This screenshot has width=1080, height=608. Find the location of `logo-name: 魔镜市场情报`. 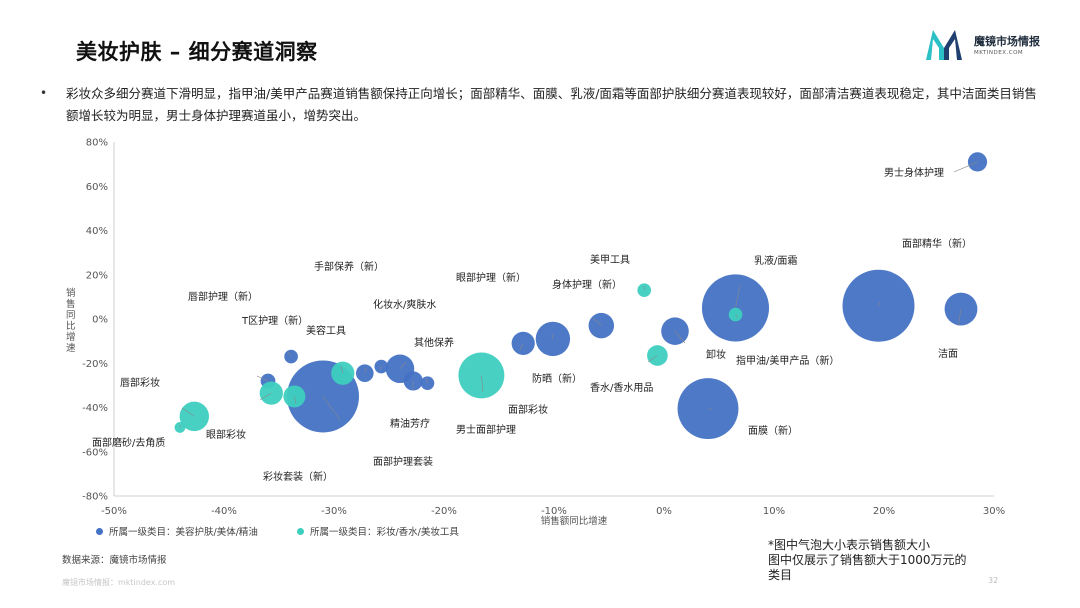

logo-name: 魔镜市场情报 is located at coordinates (1007, 41).